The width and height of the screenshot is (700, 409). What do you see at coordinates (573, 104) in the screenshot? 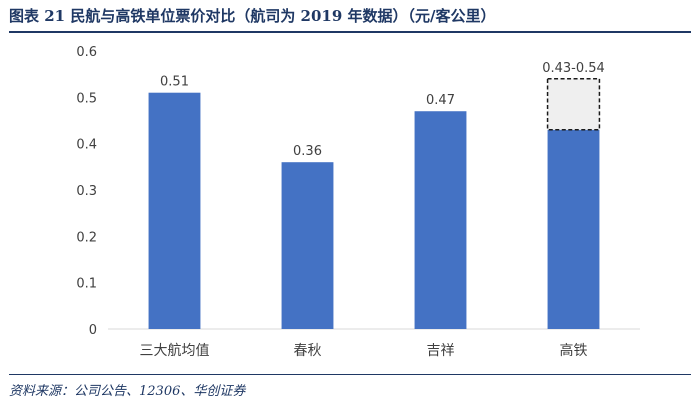
I see `range-box` at bounding box center [573, 104].